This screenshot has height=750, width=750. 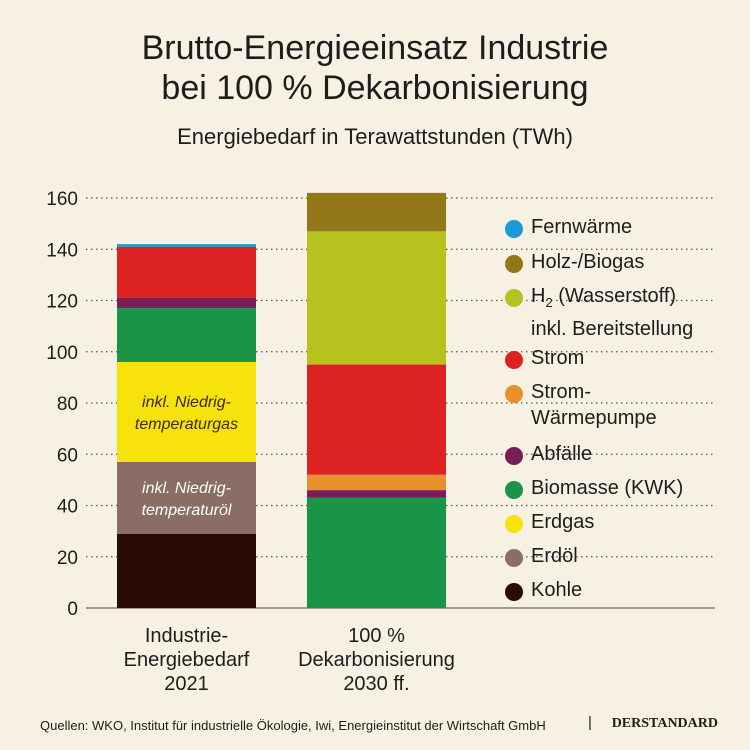 I want to click on category-label-1-1: Dekarbonisierung, so click(x=376, y=660).